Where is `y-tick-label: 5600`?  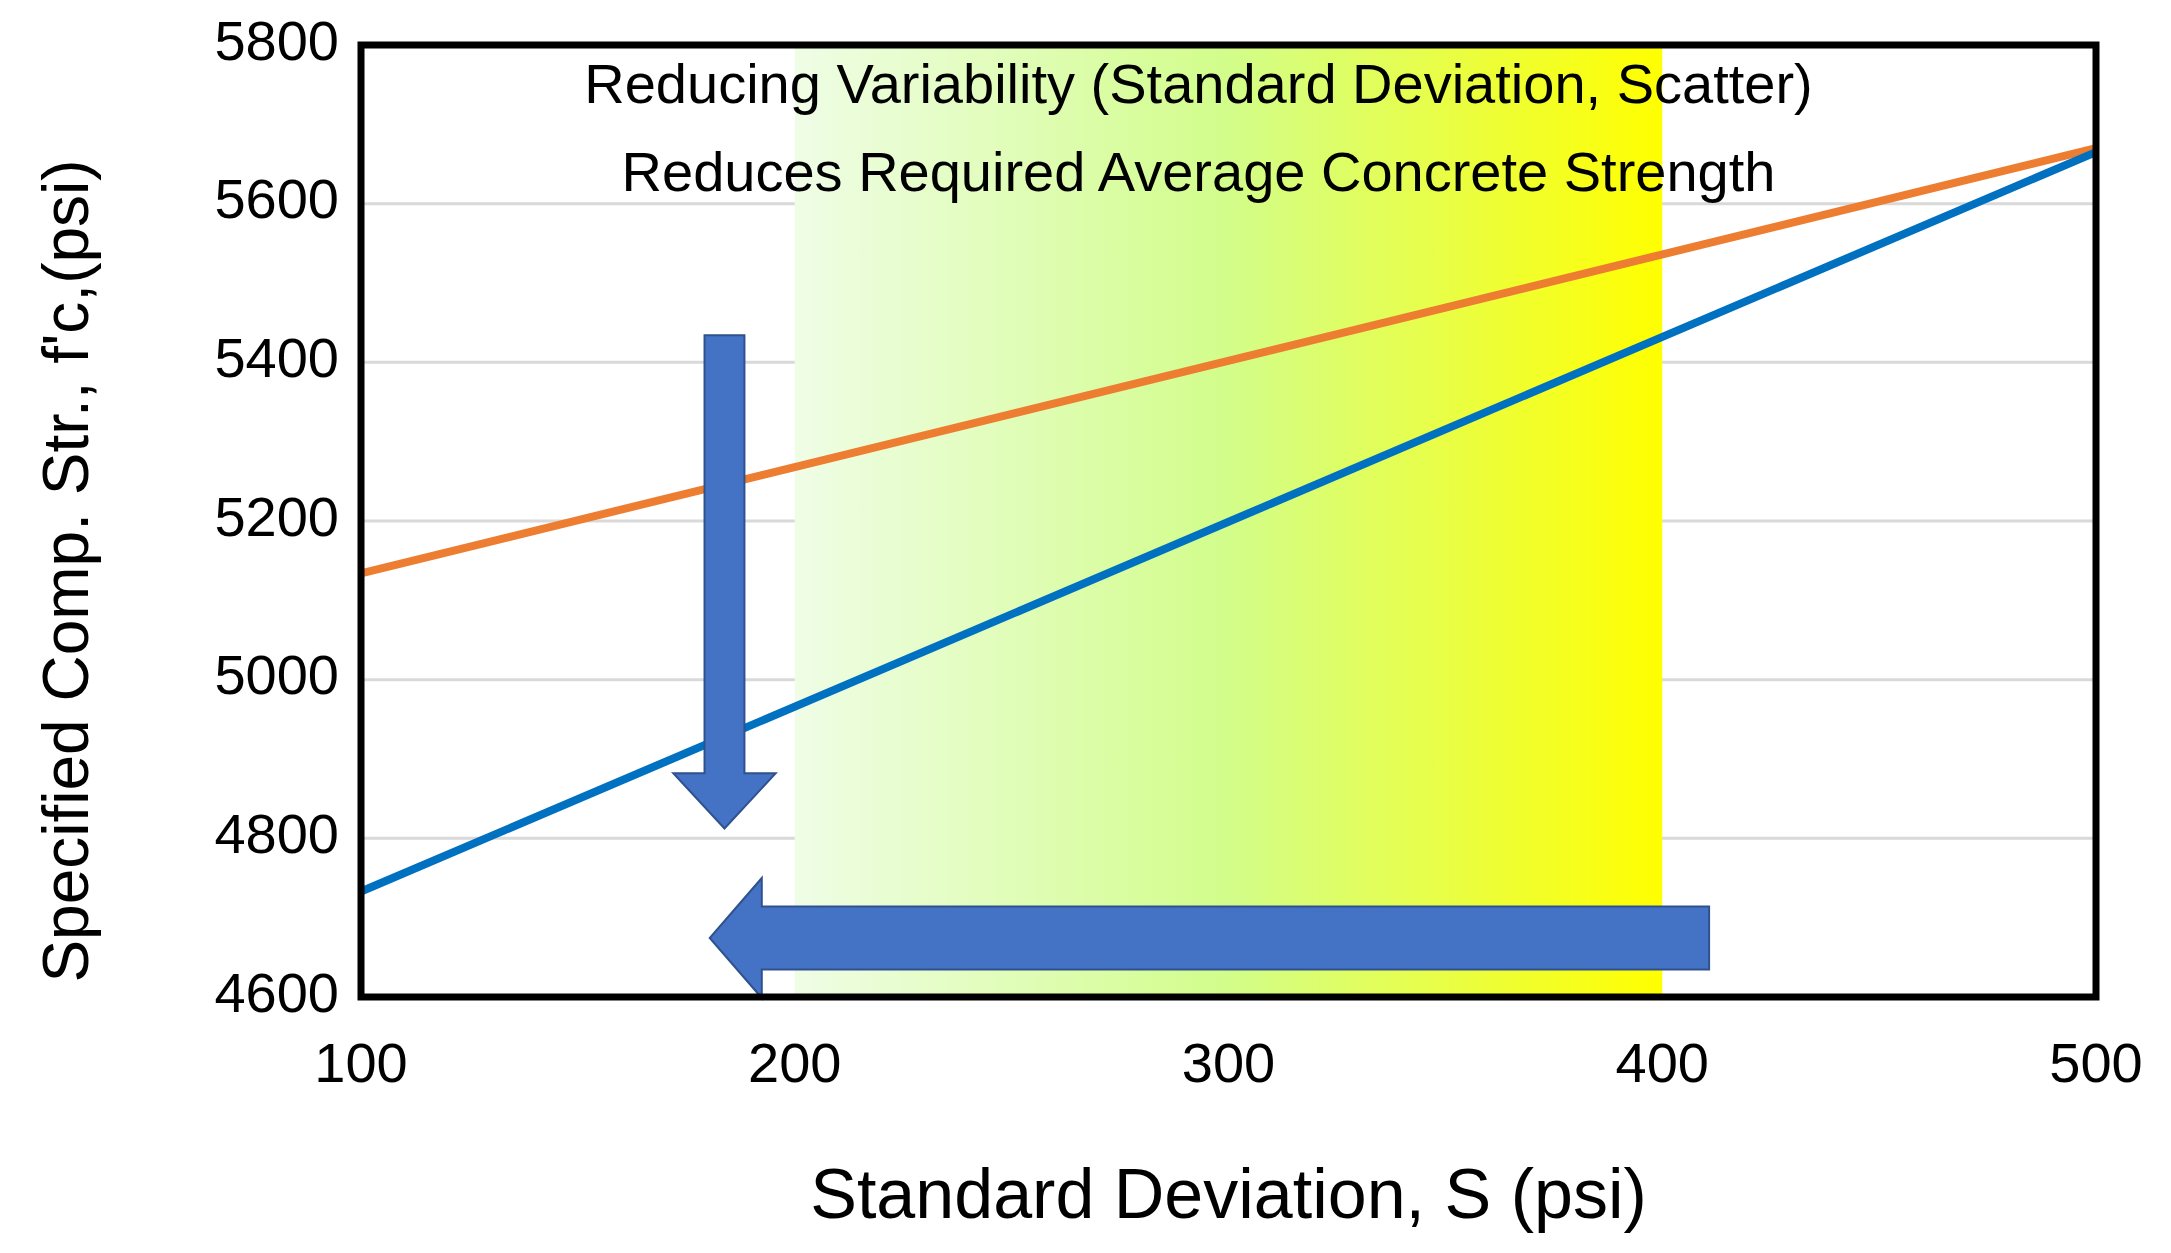
y-tick-label: 5600 is located at coordinates (276, 199).